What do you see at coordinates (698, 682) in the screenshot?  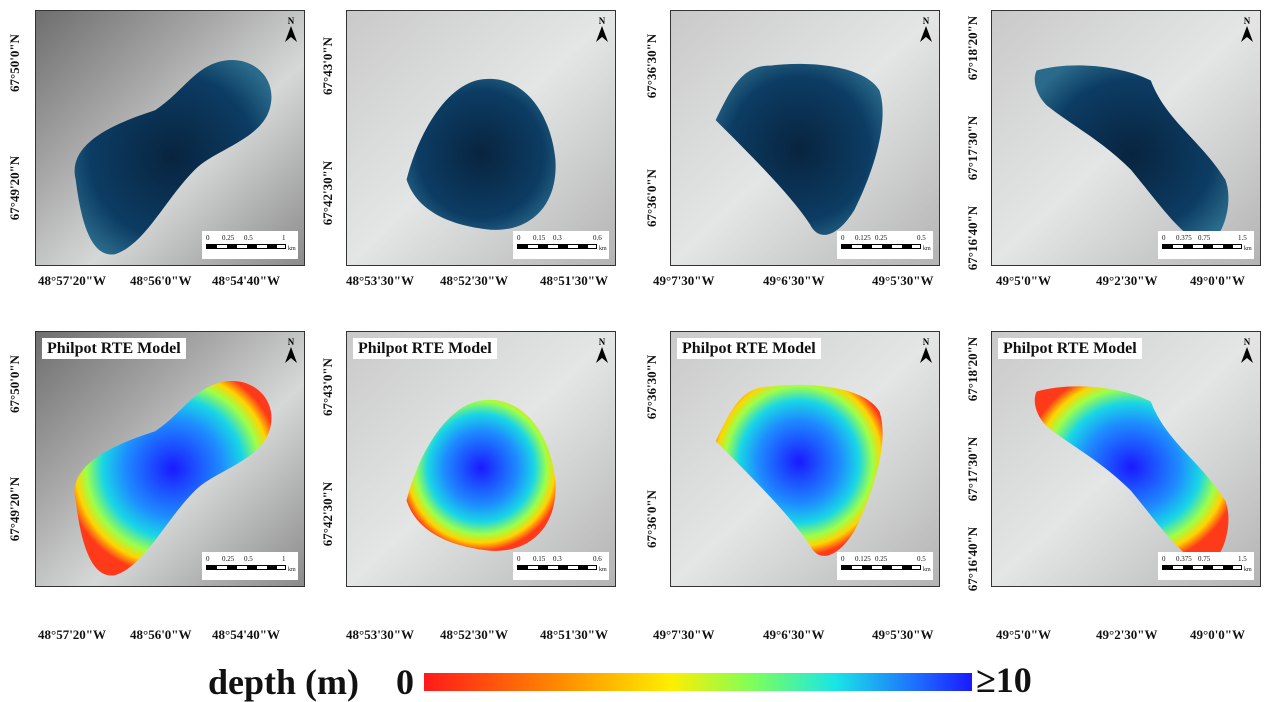 I see `depth-color-bar` at bounding box center [698, 682].